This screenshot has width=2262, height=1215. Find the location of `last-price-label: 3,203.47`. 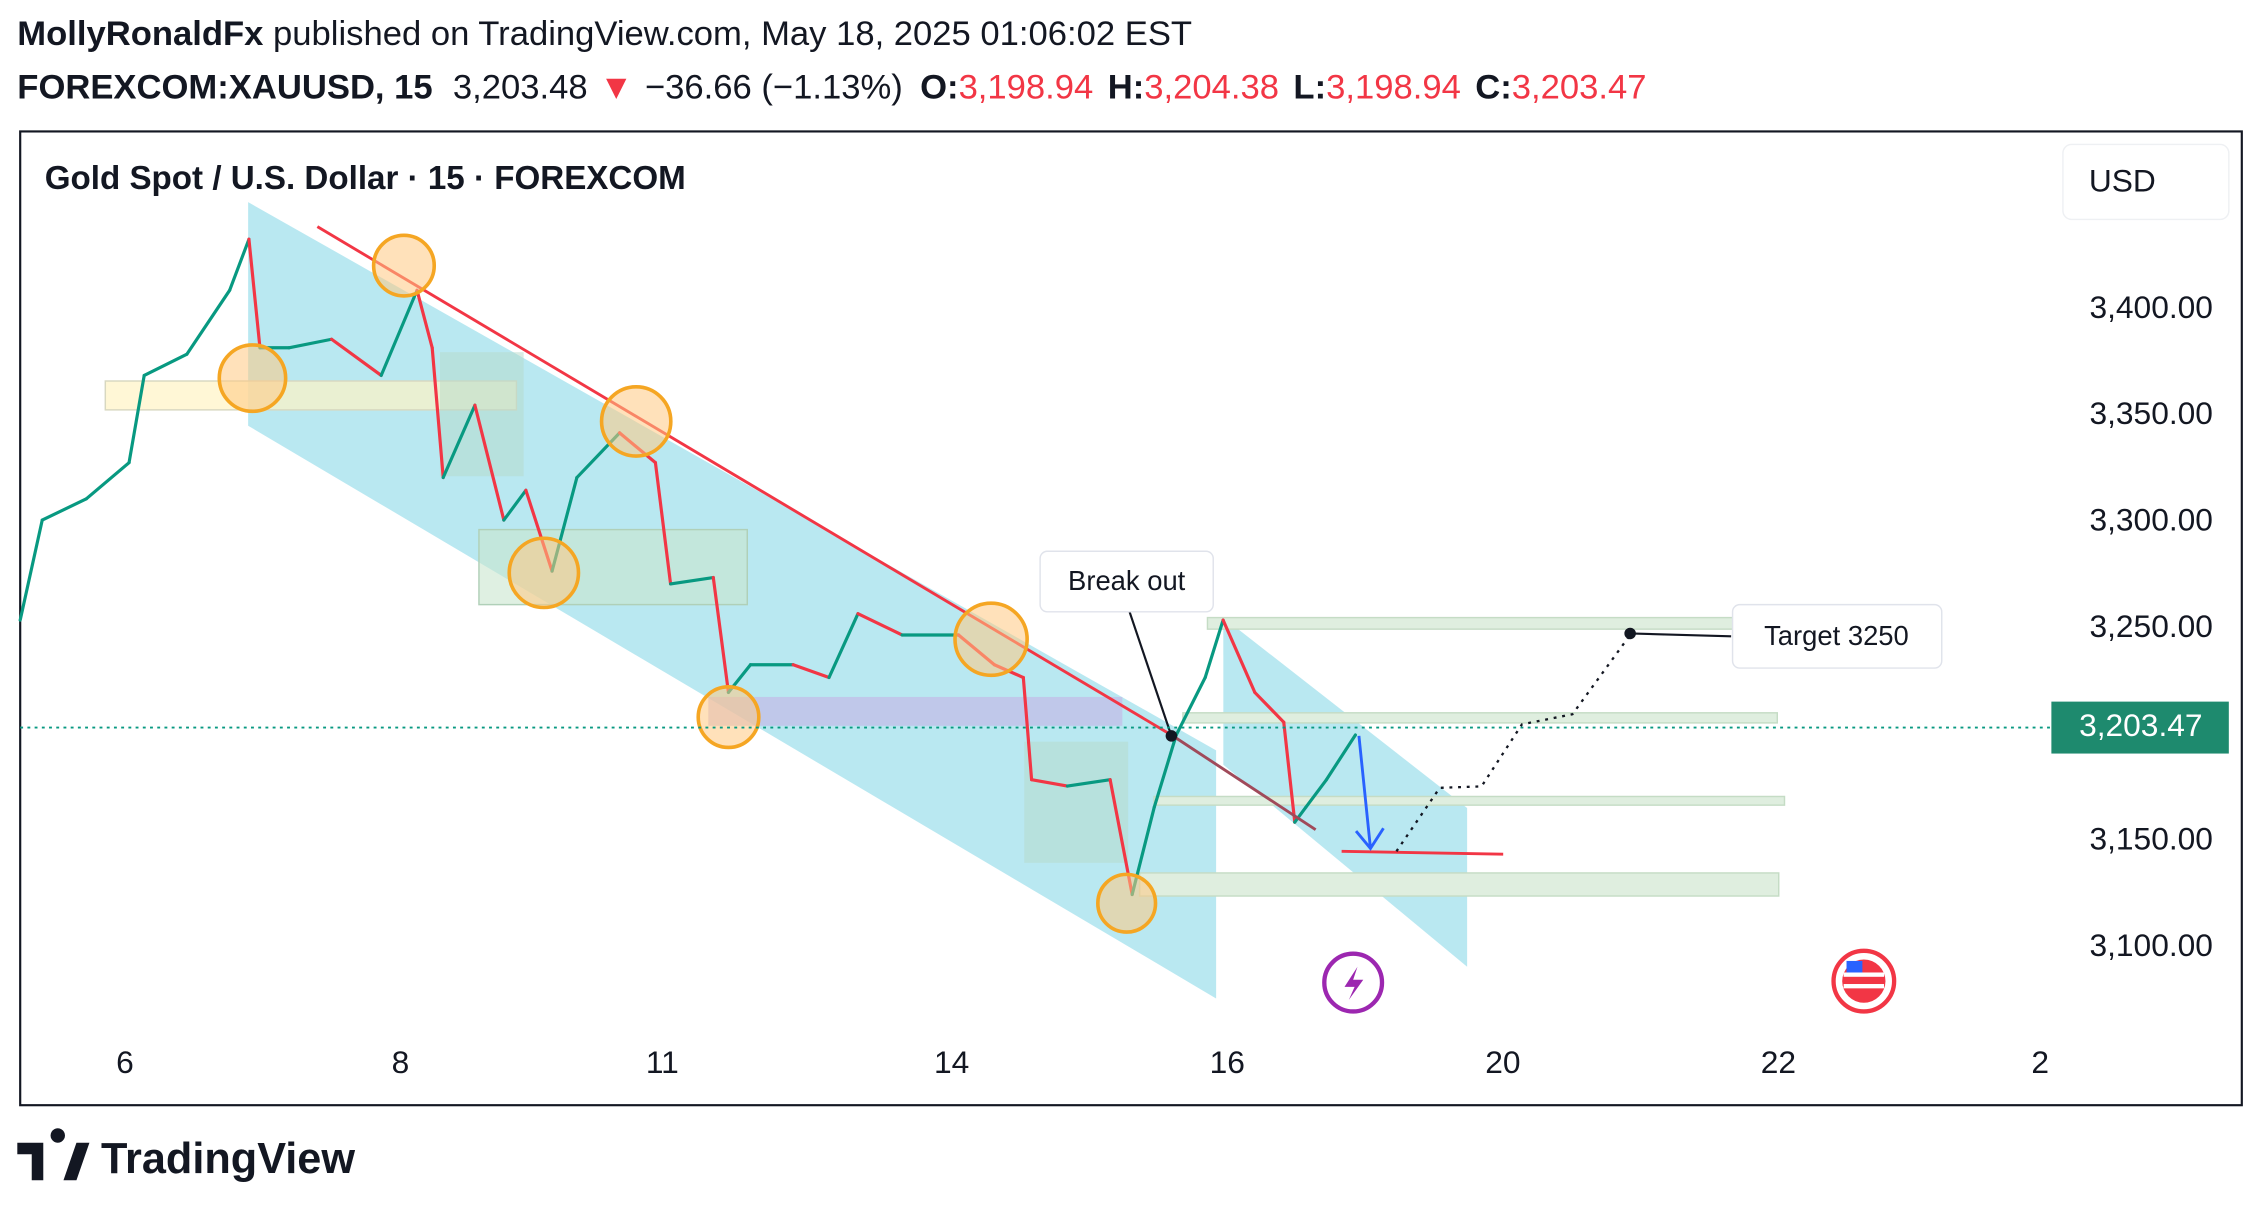

last-price-label: 3,203.47 is located at coordinates (2140, 725).